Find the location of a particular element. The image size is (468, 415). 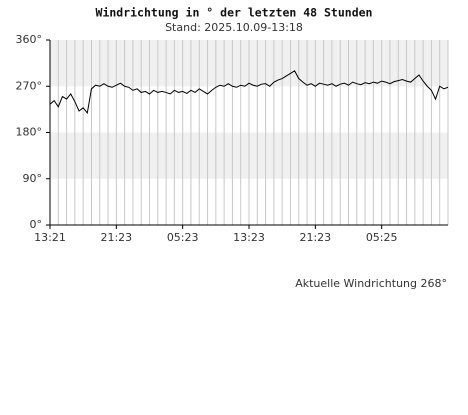

data-line is located at coordinates (249, 92).